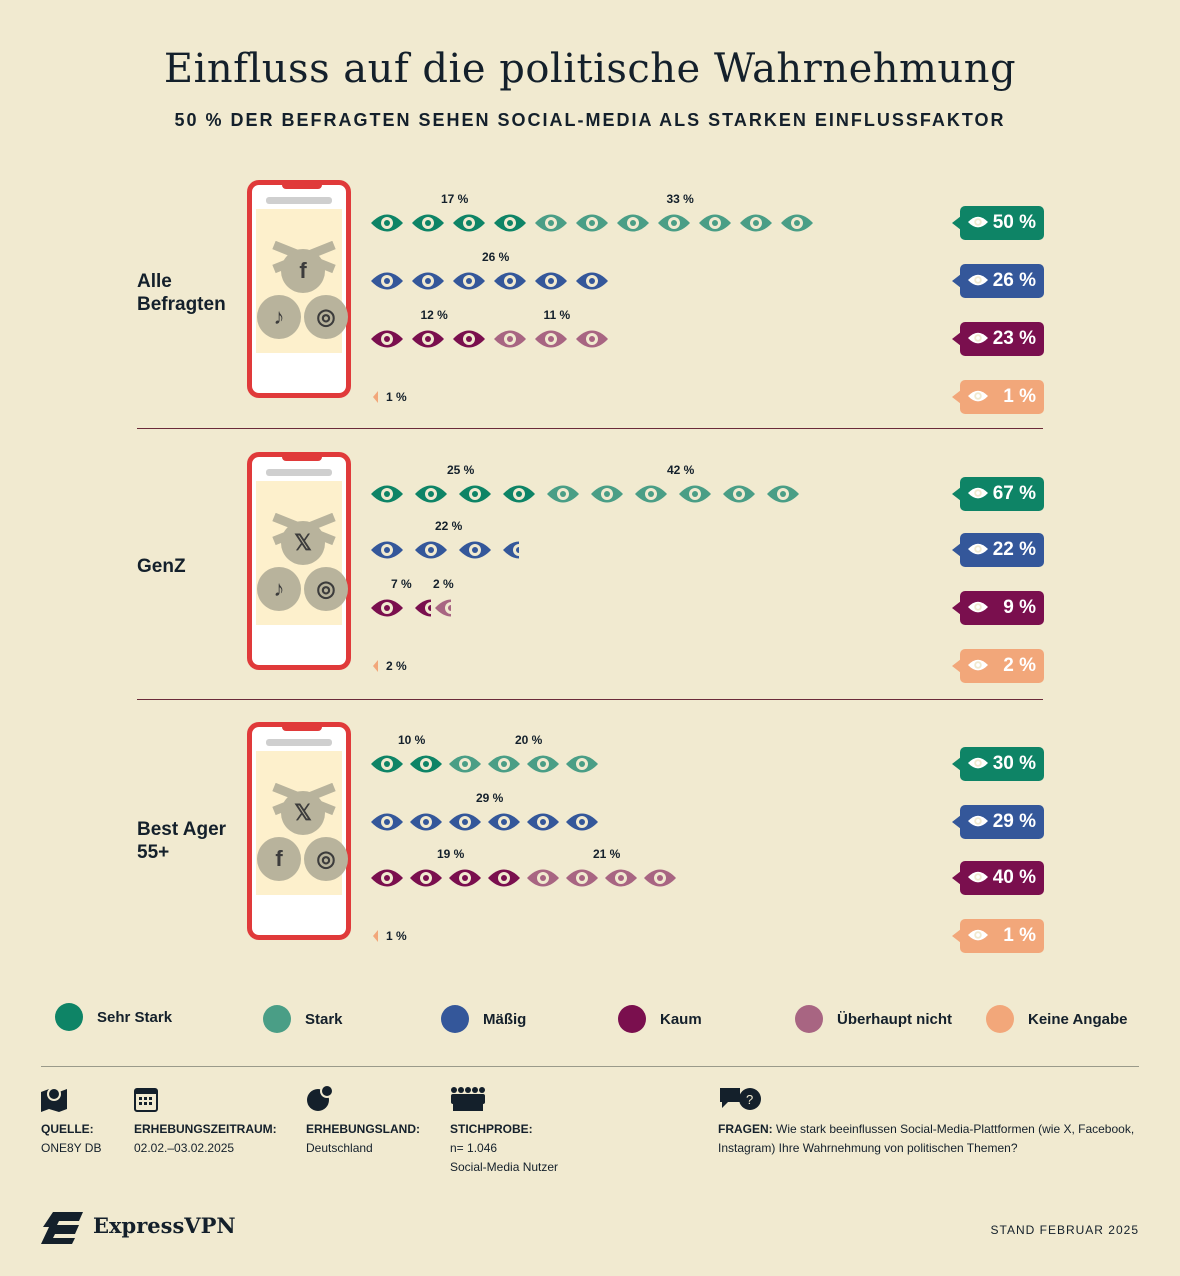 Image resolution: width=1180 pixels, height=1276 pixels. What do you see at coordinates (62, 1228) in the screenshot?
I see `expressvpn-logo-icon` at bounding box center [62, 1228].